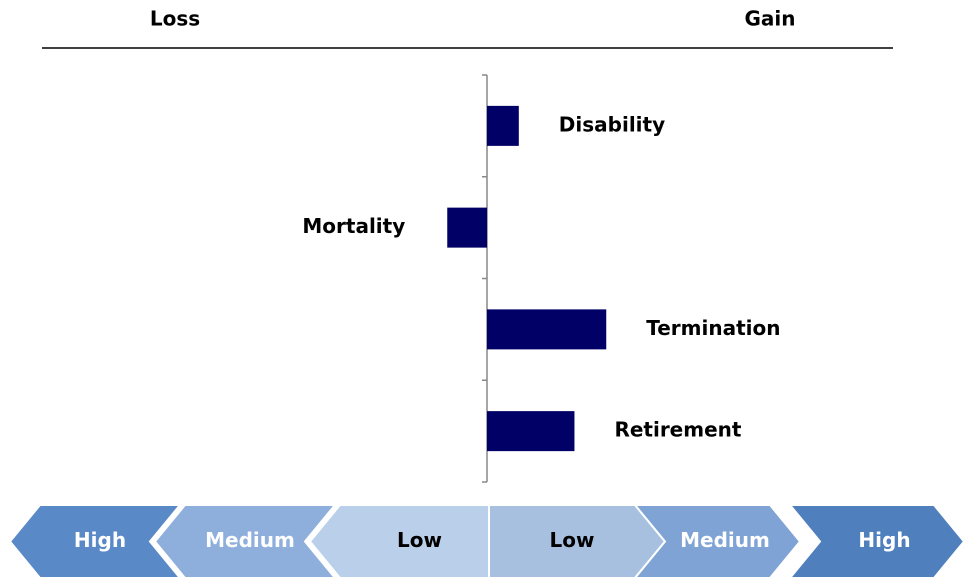 The image size is (964, 584). Describe the element at coordinates (612, 124) in the screenshot. I see `category-label: Disability` at that location.